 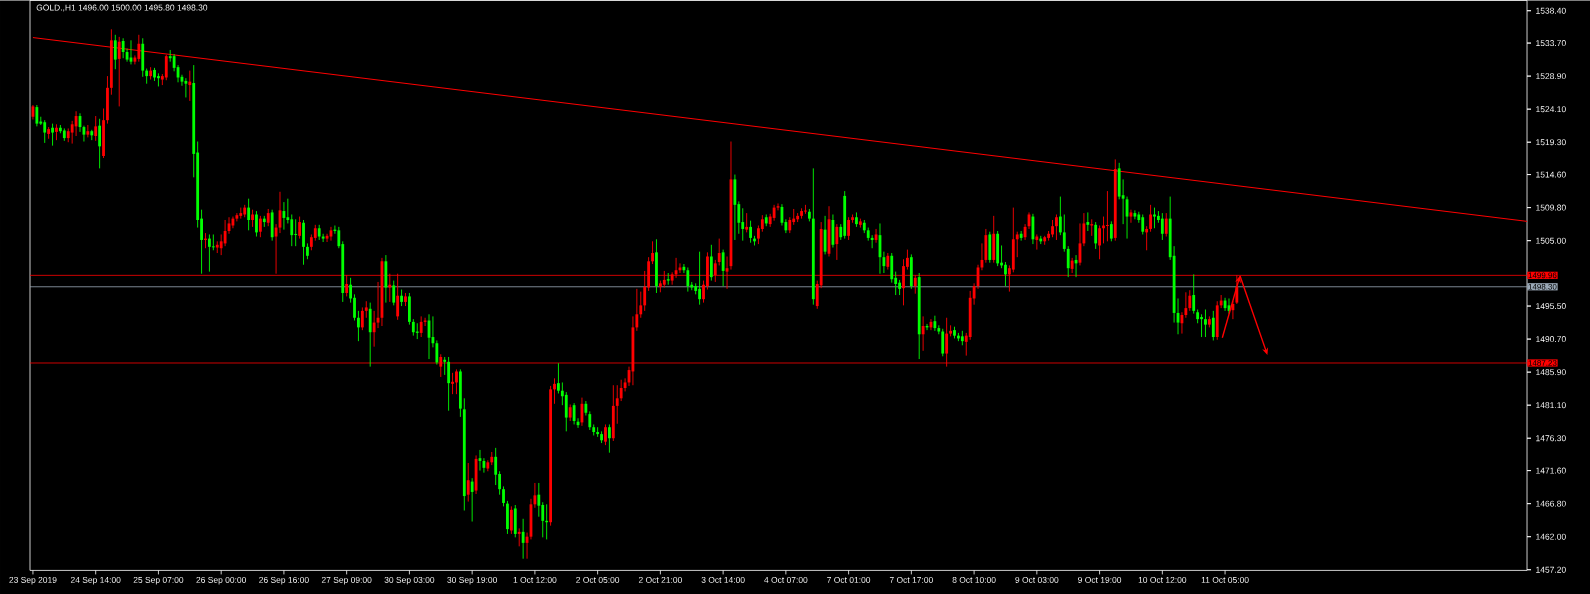 I want to click on y-tick-label: 1466.80, so click(x=1551, y=503).